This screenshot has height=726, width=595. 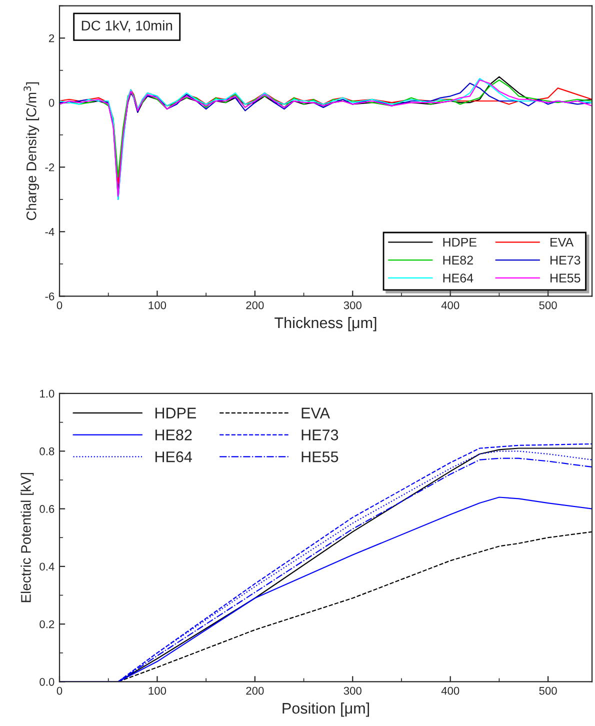 I want to click on y-tick-label: 0.8, so click(x=47, y=451).